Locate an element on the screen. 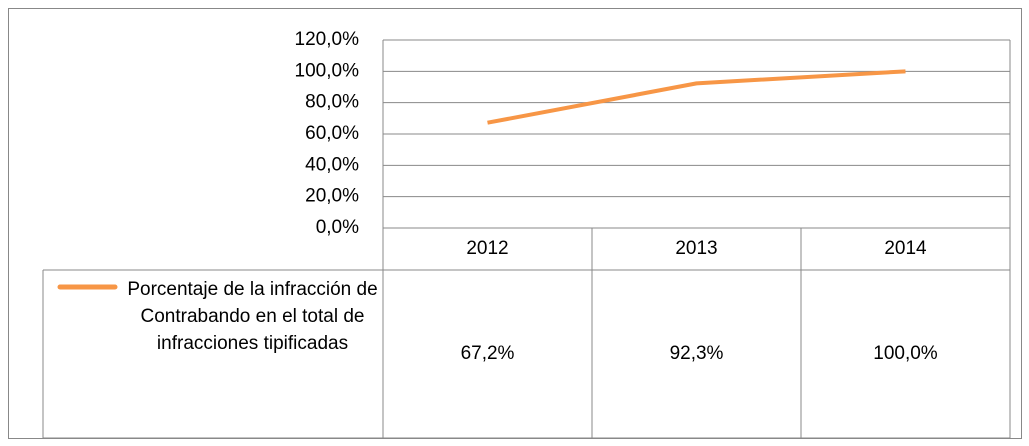  table-value: 67,2% is located at coordinates (488, 353).